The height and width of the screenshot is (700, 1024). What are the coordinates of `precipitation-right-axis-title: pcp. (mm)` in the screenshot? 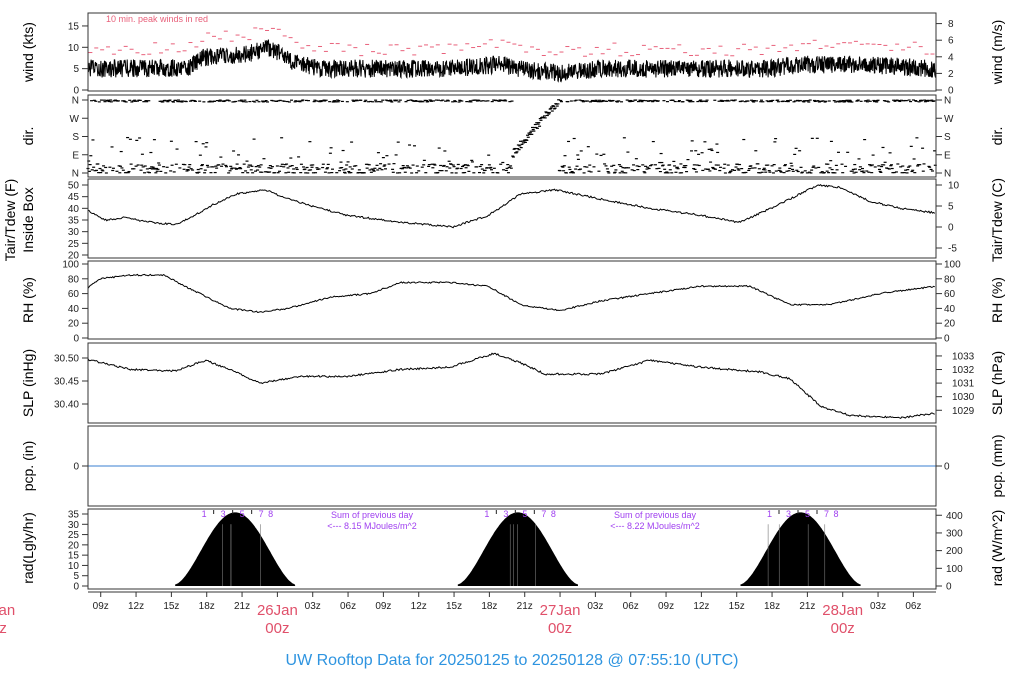 It's located at (997, 466).